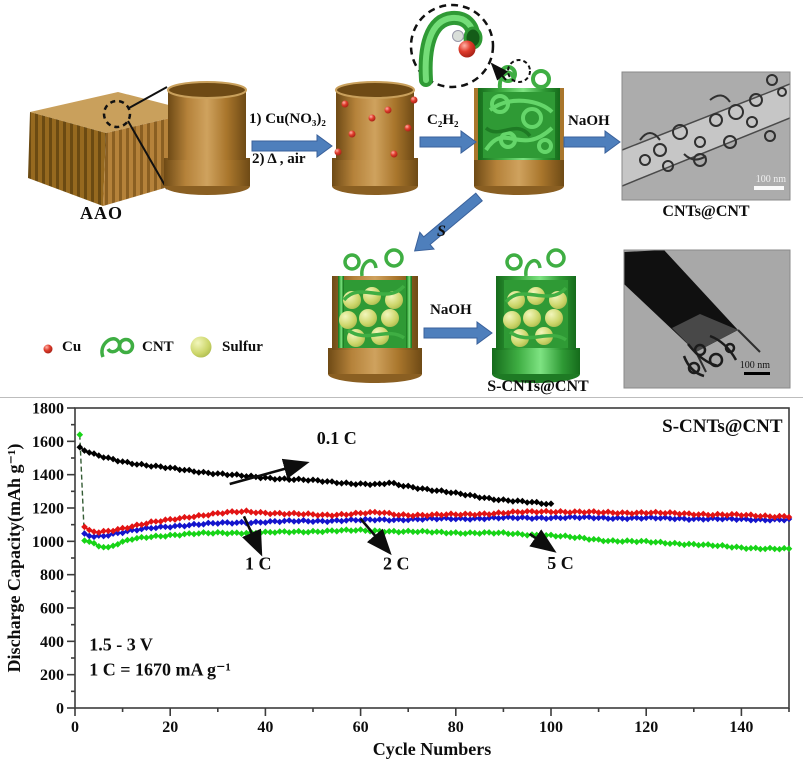 The width and height of the screenshot is (803, 768). I want to click on cu-catalyst-ball, so click(467, 49).